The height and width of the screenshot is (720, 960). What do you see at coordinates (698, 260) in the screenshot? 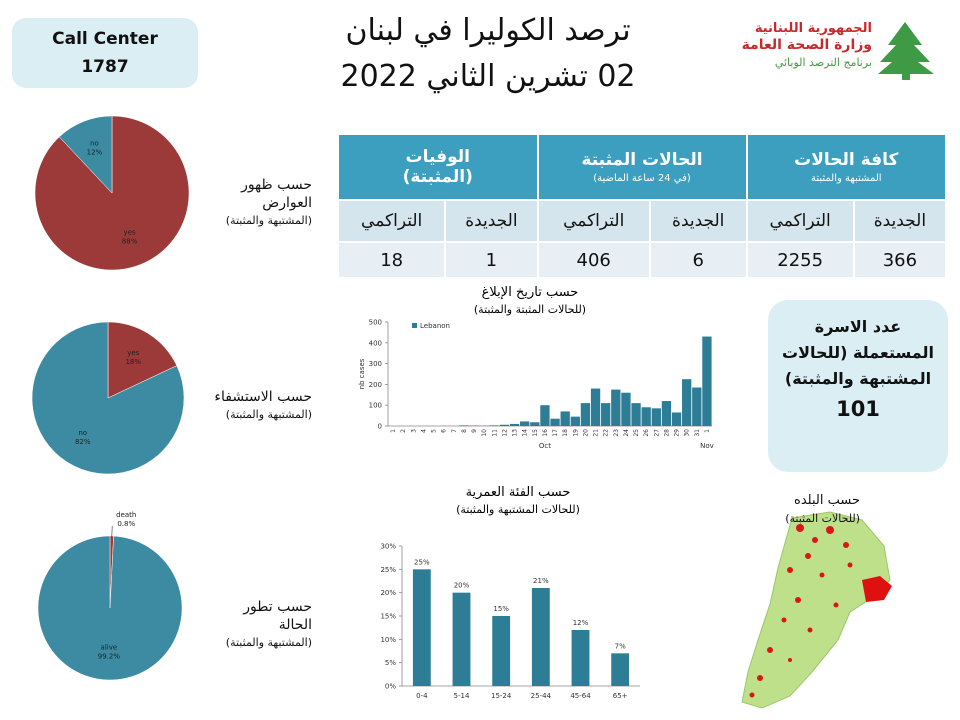
I see `cell: 6` at bounding box center [698, 260].